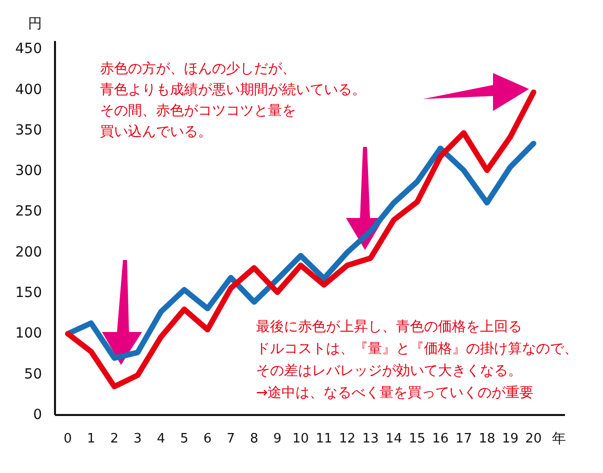  What do you see at coordinates (28, 90) in the screenshot?
I see `y-tick-label: 400` at bounding box center [28, 90].